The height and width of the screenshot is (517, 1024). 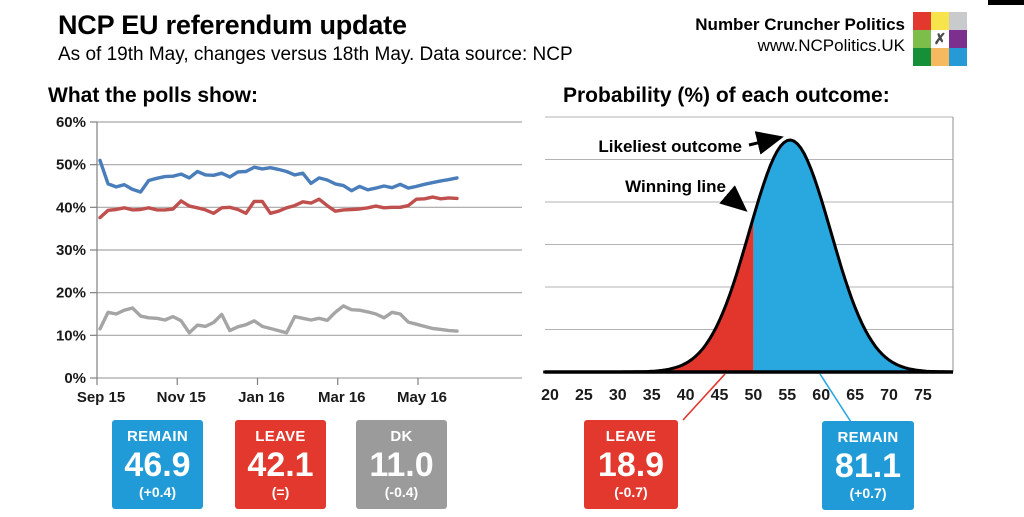 What do you see at coordinates (280, 492) in the screenshot?
I see `card-change: (=)` at bounding box center [280, 492].